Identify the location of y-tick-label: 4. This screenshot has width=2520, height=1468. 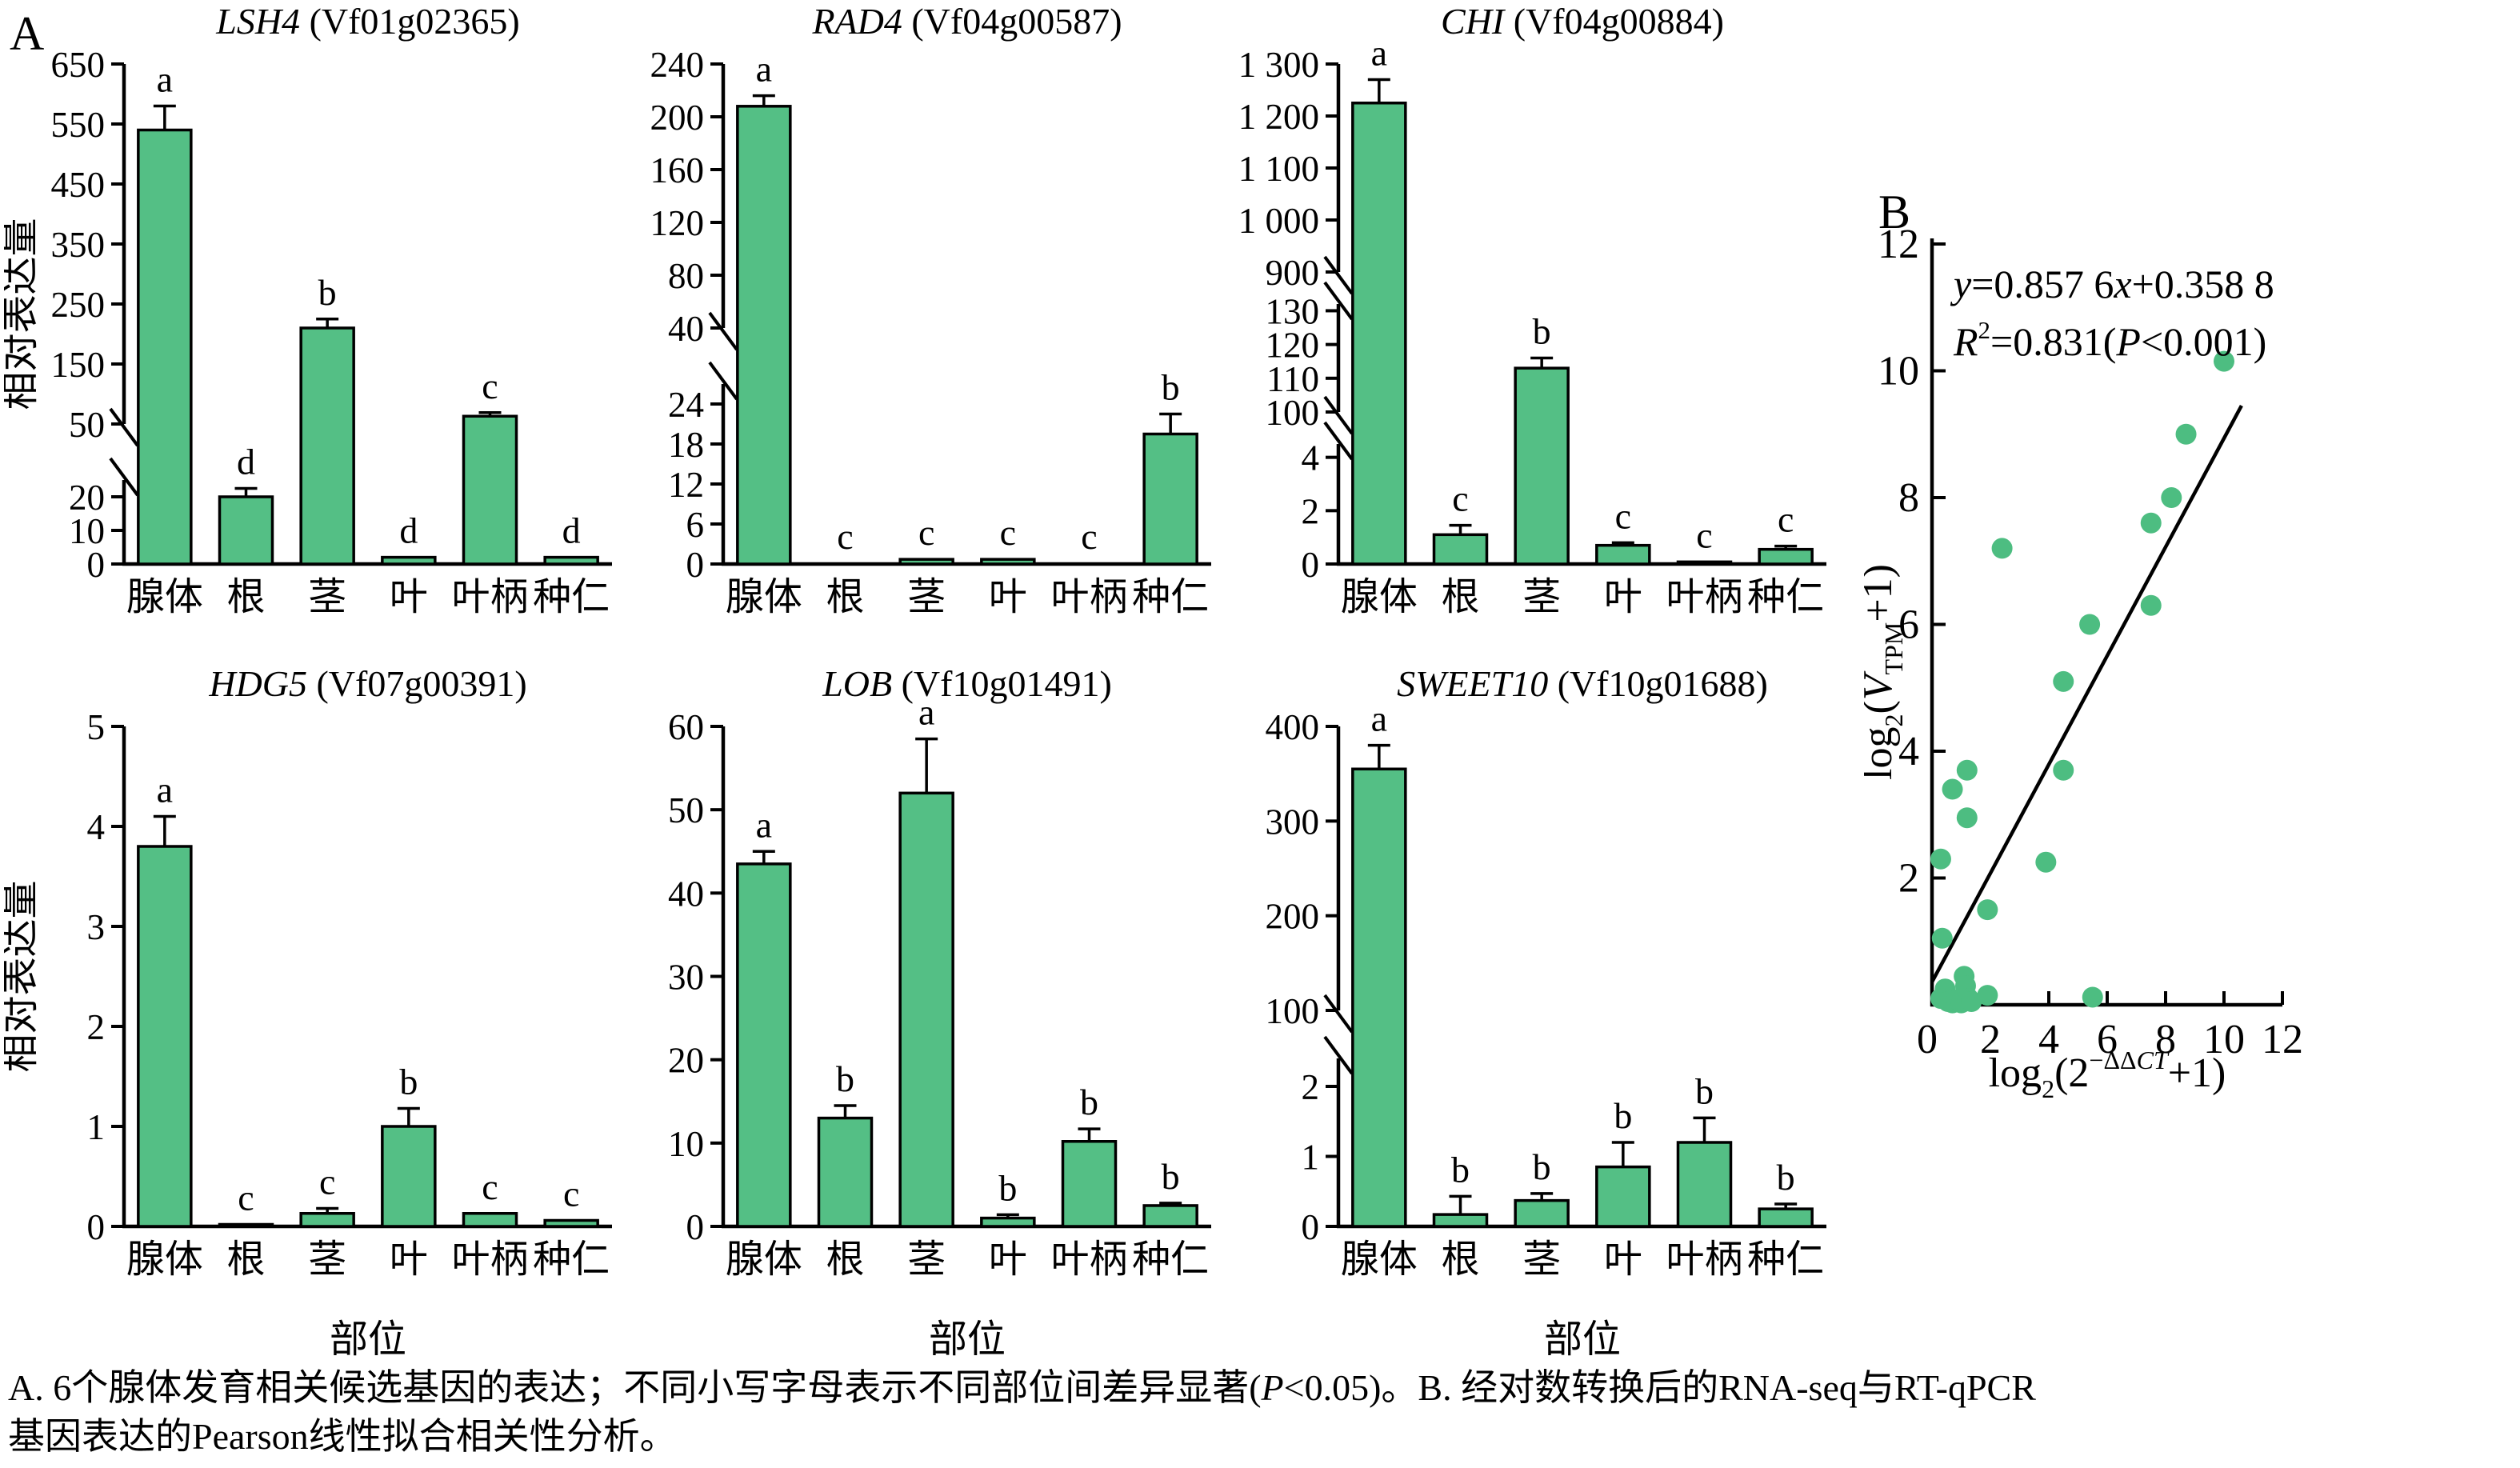
(96, 827).